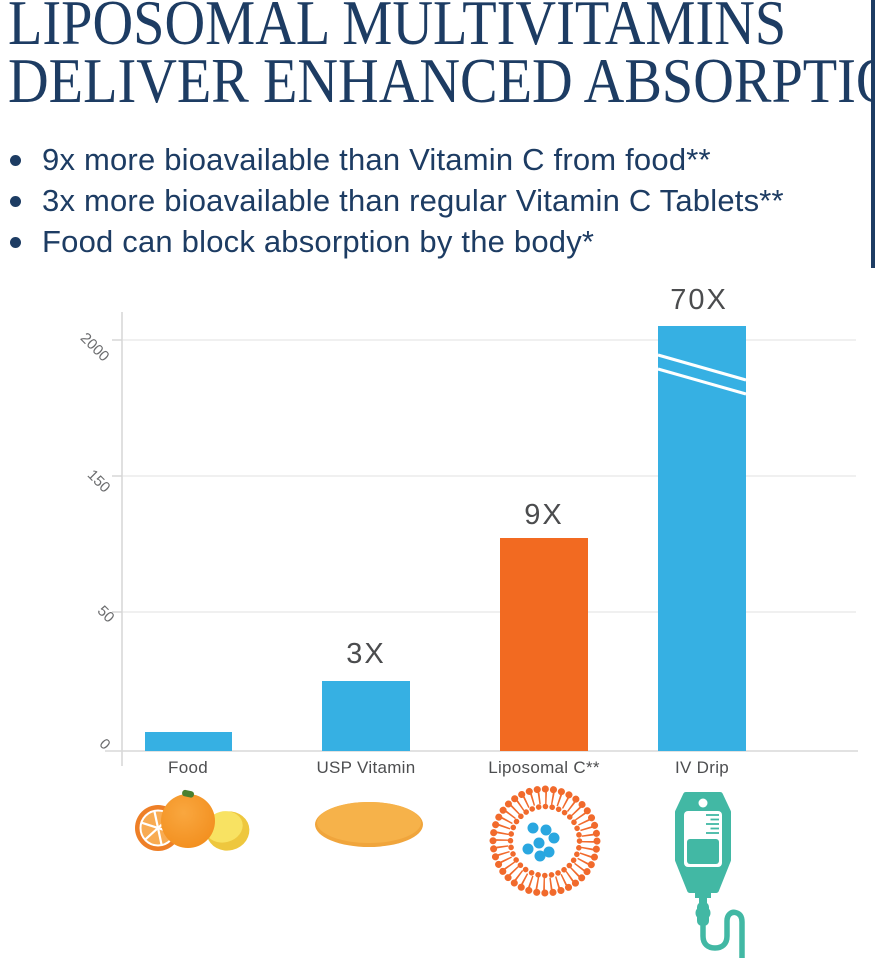  Describe the element at coordinates (543, 515) in the screenshot. I see `value-label-liposomal: 9X` at that location.